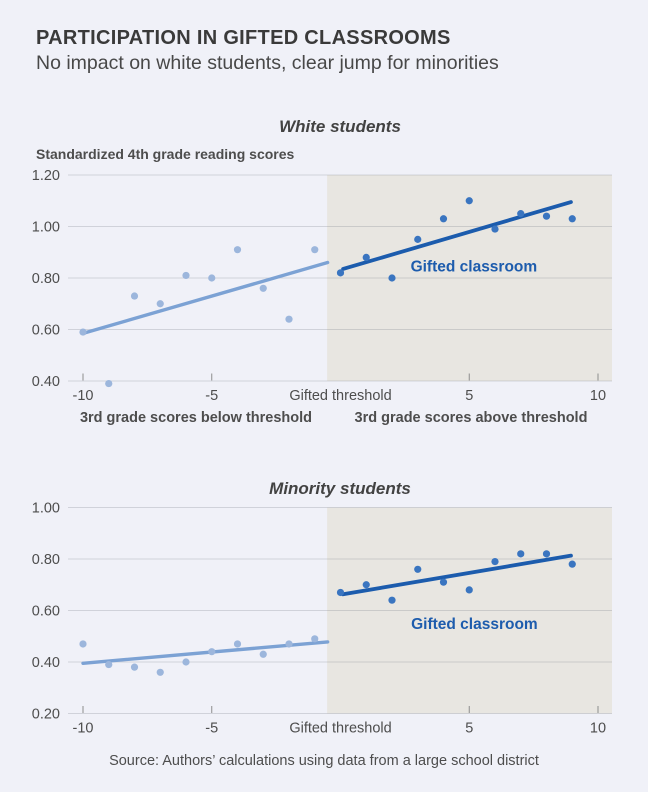 The width and height of the screenshot is (648, 792). What do you see at coordinates (340, 488) in the screenshot?
I see `chart2-title: Minority students` at bounding box center [340, 488].